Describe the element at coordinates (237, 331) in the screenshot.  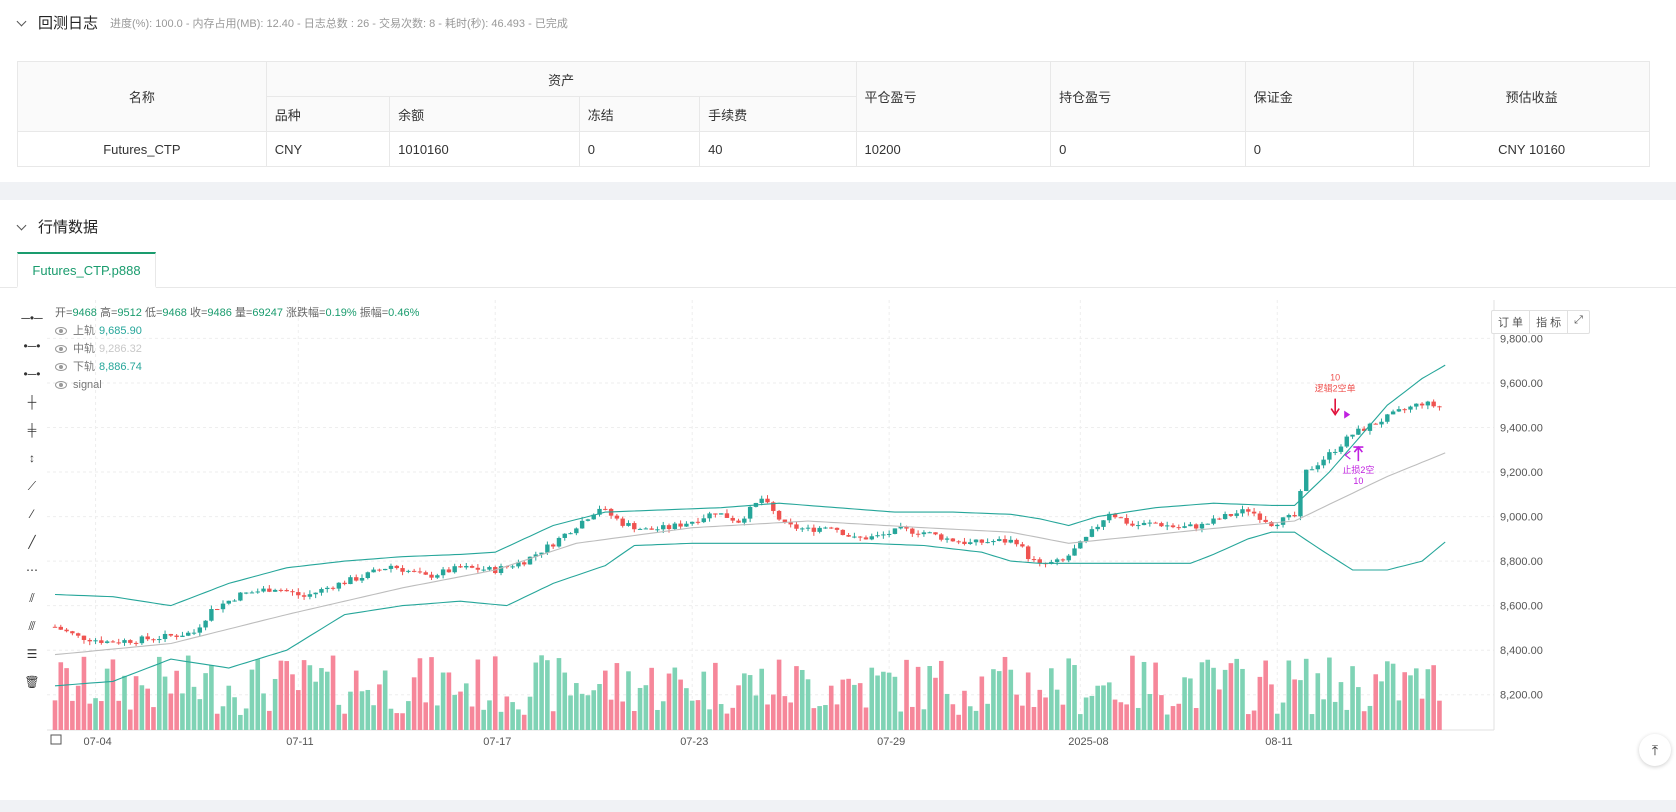
I see `indicator-upper: 上轨 9,685.90` at that location.